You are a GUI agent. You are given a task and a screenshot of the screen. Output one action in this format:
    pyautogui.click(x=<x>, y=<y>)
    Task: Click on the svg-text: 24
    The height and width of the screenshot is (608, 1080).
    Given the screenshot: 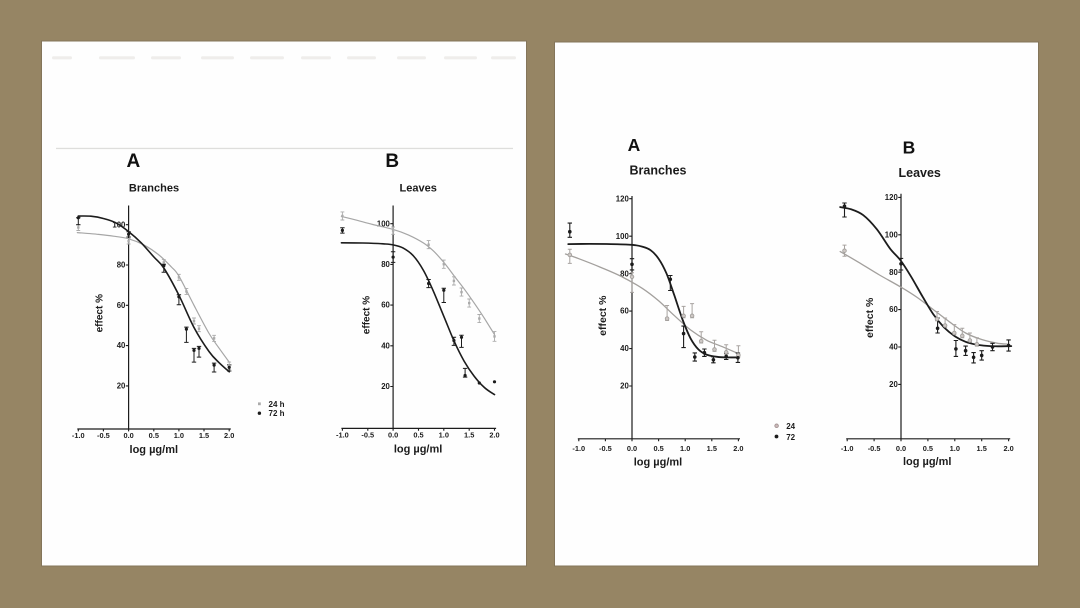 What is the action you would take?
    pyautogui.click(x=790, y=426)
    